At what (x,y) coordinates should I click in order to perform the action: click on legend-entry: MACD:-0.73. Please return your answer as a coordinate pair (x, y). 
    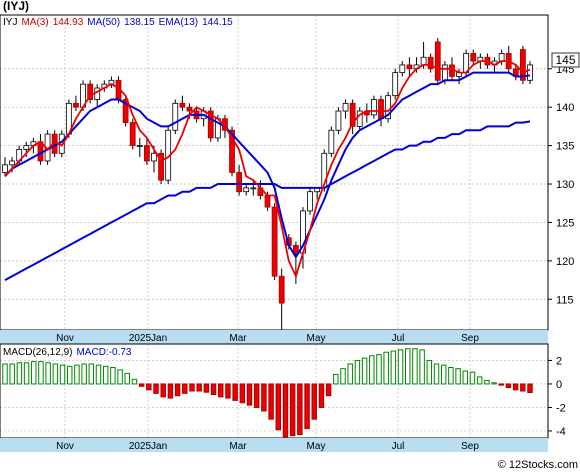
    Looking at the image, I should click on (103, 352).